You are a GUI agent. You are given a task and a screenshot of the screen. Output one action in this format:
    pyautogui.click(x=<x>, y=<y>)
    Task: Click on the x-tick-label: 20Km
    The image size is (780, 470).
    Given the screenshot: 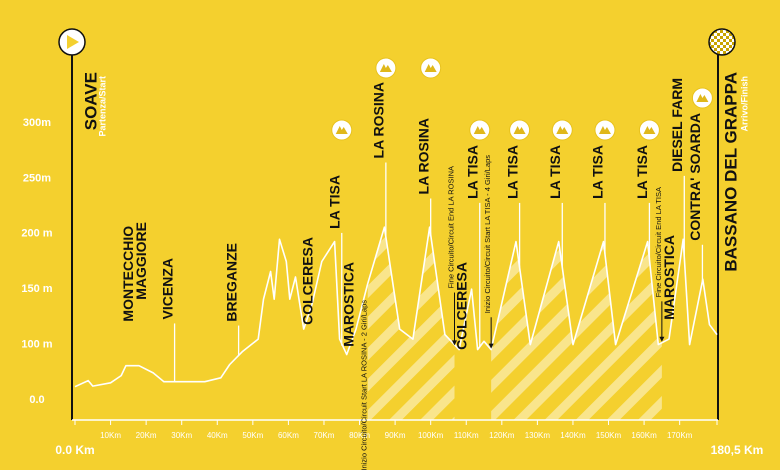 What is the action you would take?
    pyautogui.click(x=146, y=435)
    